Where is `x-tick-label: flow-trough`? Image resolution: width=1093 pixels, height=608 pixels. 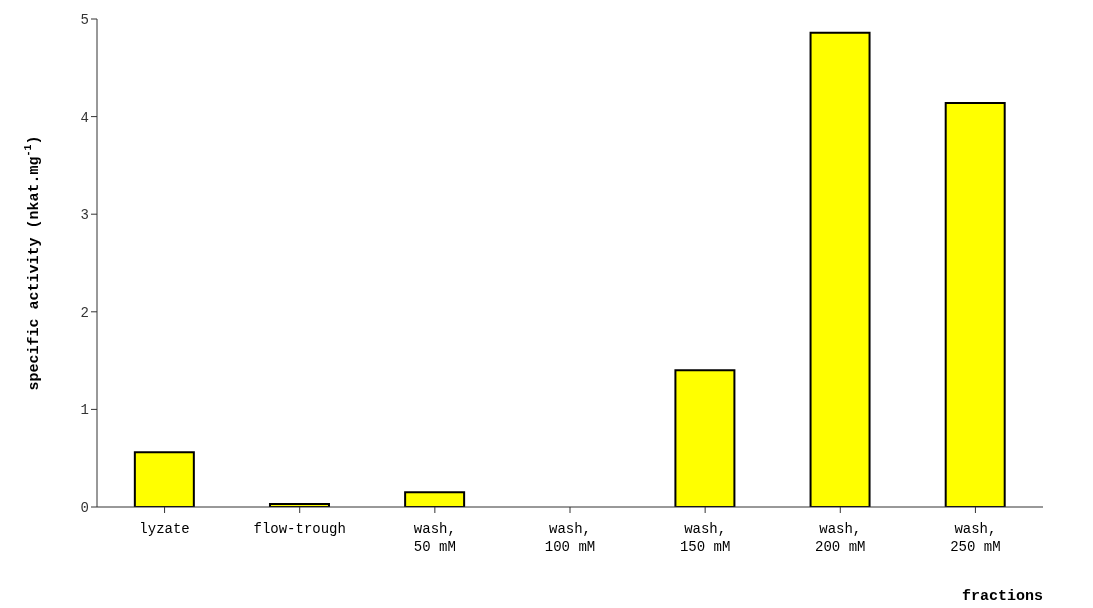
x-tick-label: flow-trough is located at coordinates (299, 529).